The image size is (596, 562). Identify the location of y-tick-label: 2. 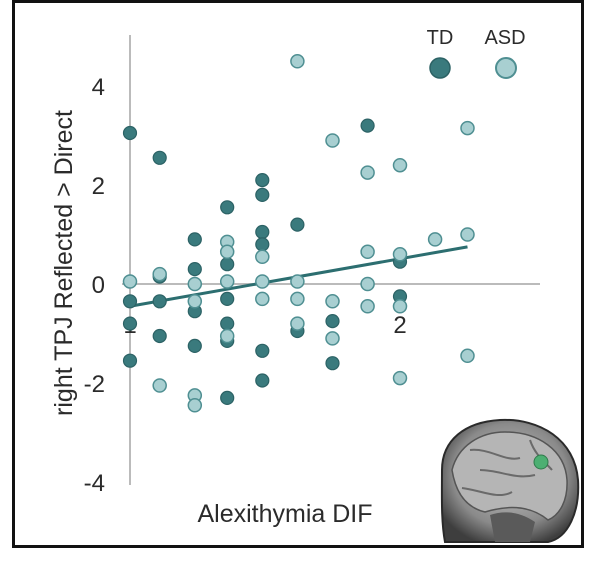
(98, 186).